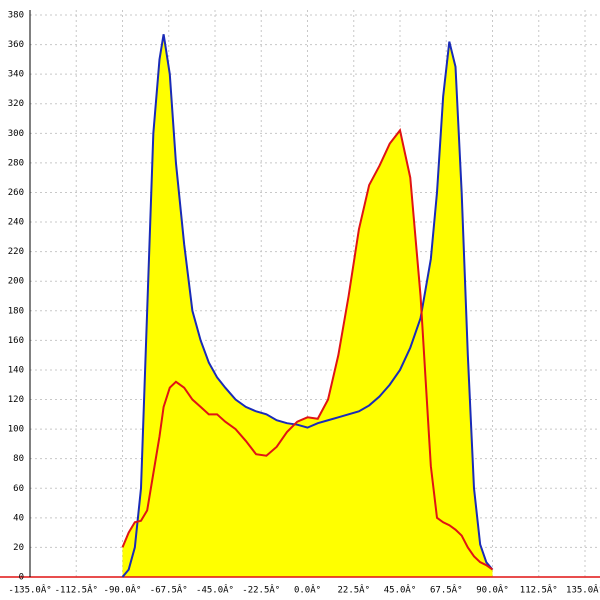 Image resolution: width=600 pixels, height=600 pixels. Describe the element at coordinates (16, 163) in the screenshot. I see `y-tick-label: 280` at that location.